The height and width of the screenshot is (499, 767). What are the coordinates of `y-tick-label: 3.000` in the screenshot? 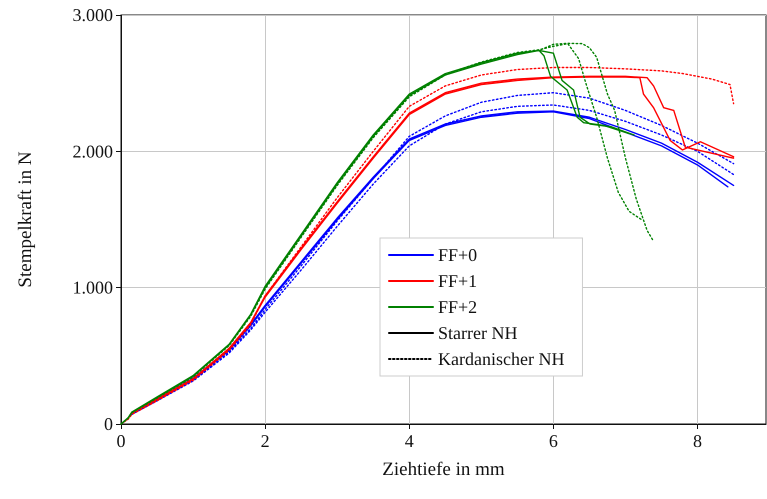 It's located at (92, 15).